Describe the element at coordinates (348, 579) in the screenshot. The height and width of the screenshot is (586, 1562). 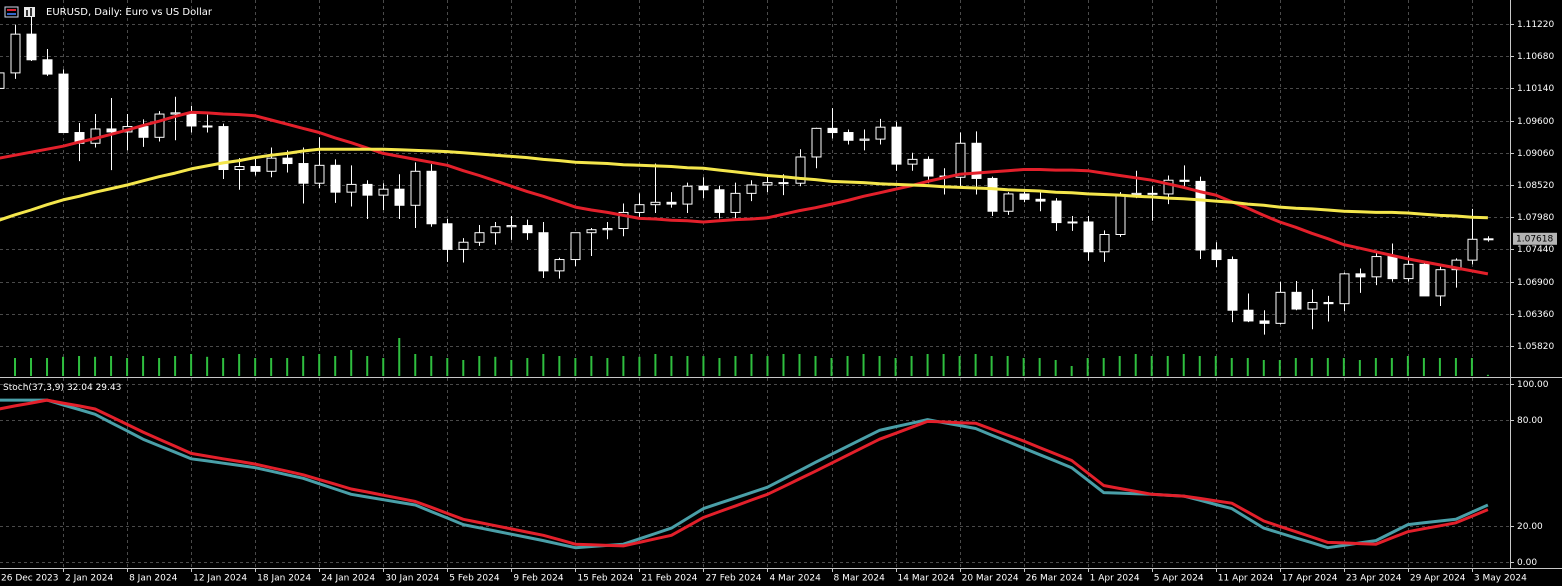
I see `x-tick-label: 24 Jan 2024` at that location.